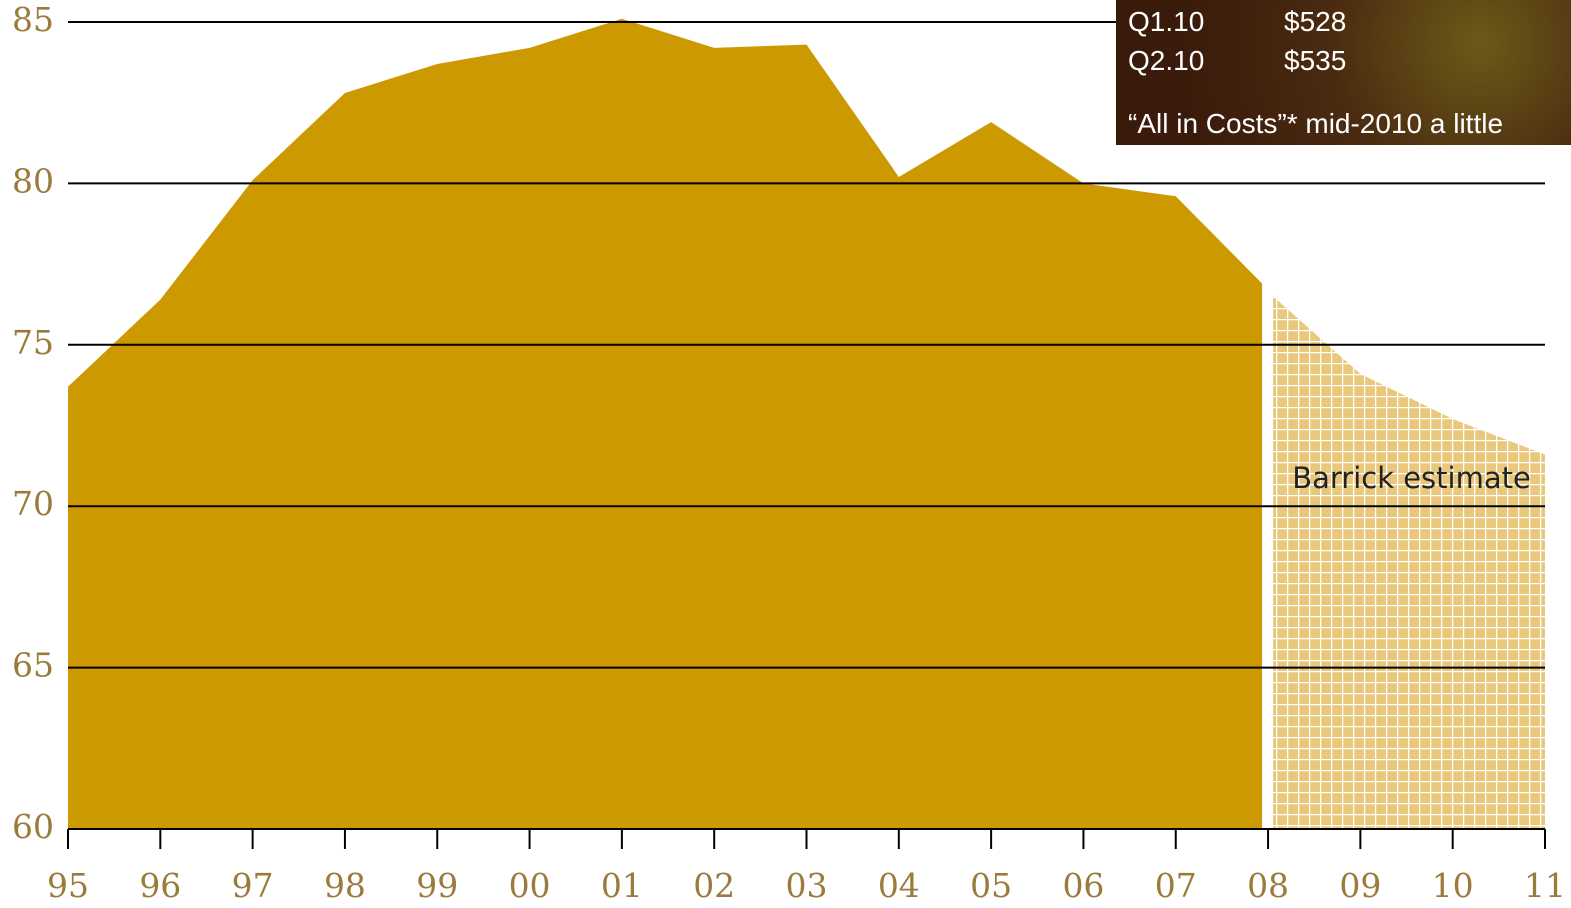 The image size is (1571, 908). What do you see at coordinates (33, 19) in the screenshot?
I see `y-tick-label: 85` at bounding box center [33, 19].